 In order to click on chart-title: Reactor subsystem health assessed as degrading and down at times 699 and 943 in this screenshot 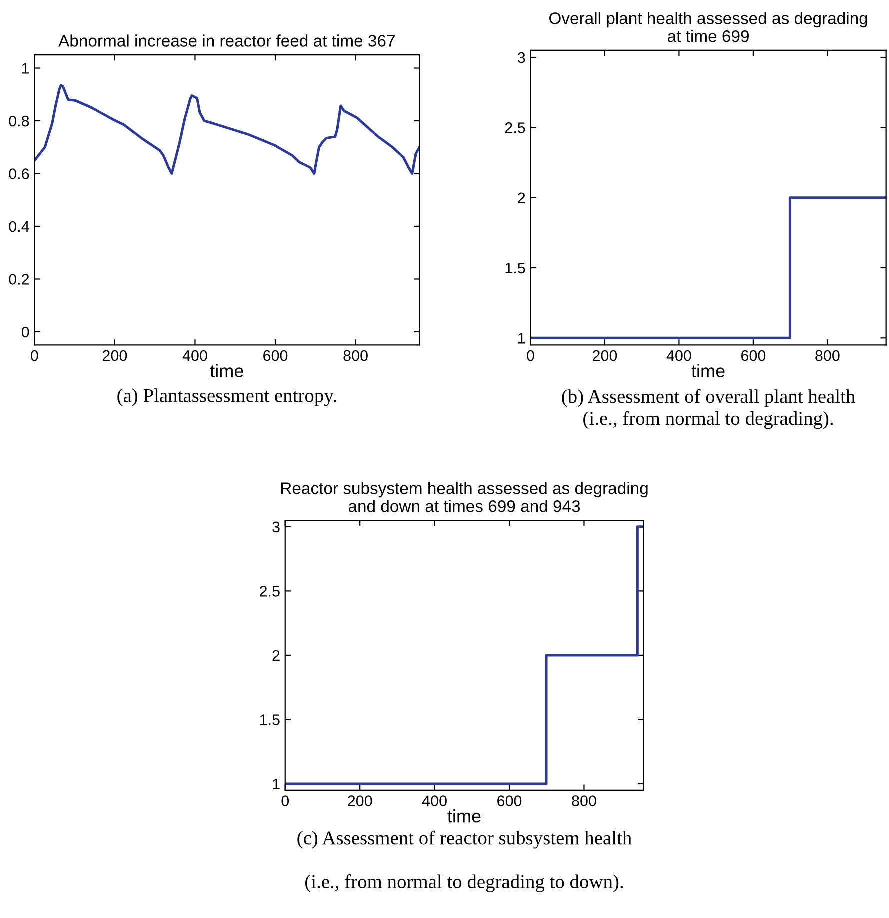, I will do `click(465, 497)`.